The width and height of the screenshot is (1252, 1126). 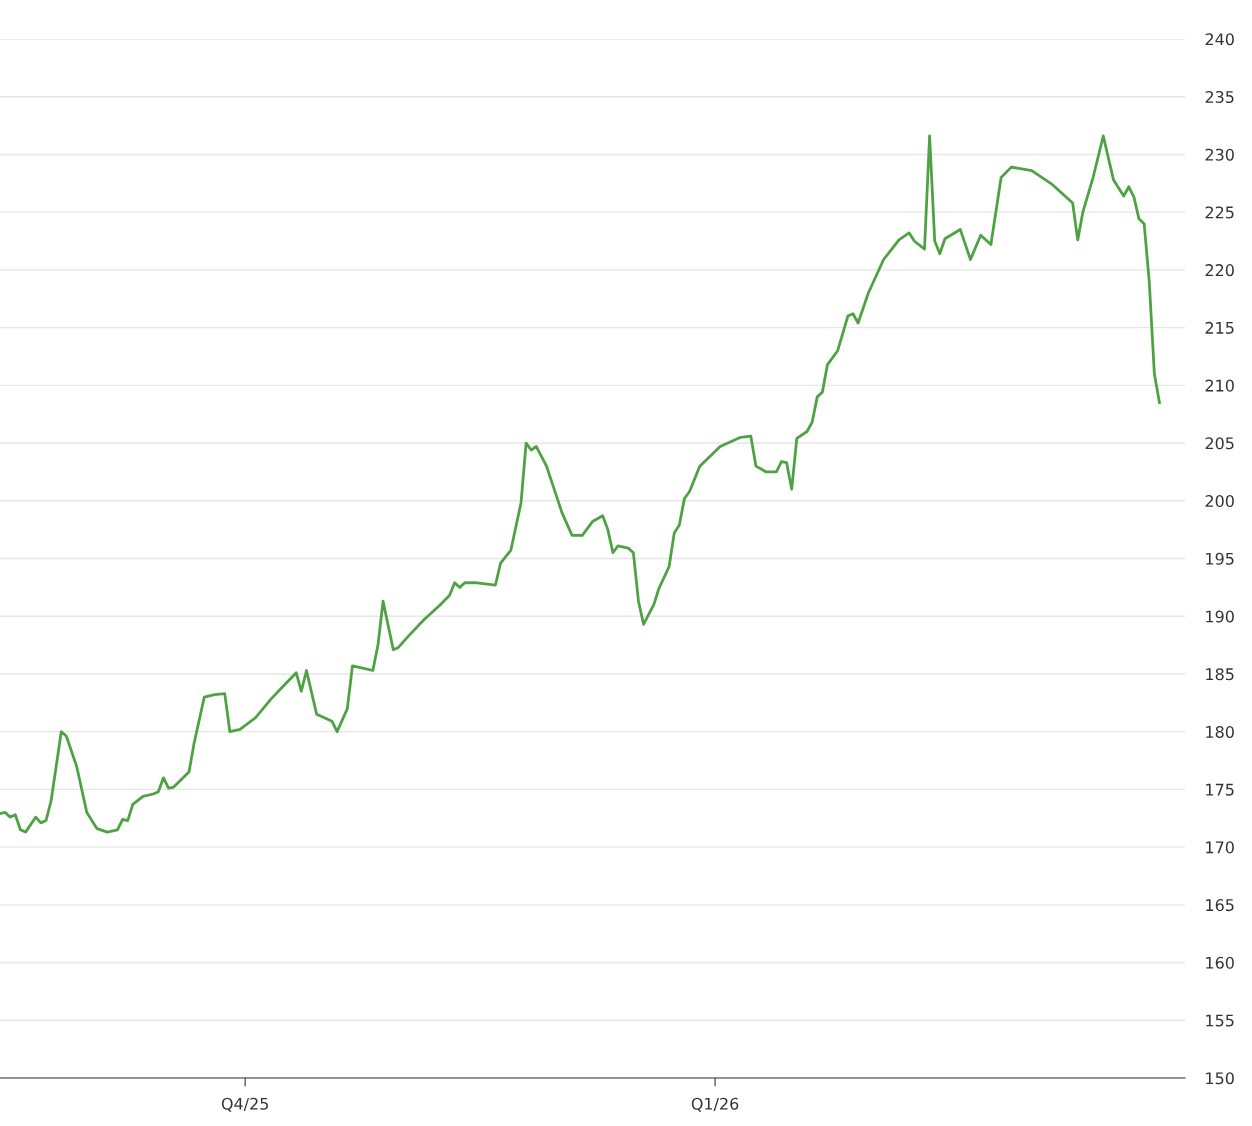 I want to click on y-tick-label: 210, so click(x=1219, y=385).